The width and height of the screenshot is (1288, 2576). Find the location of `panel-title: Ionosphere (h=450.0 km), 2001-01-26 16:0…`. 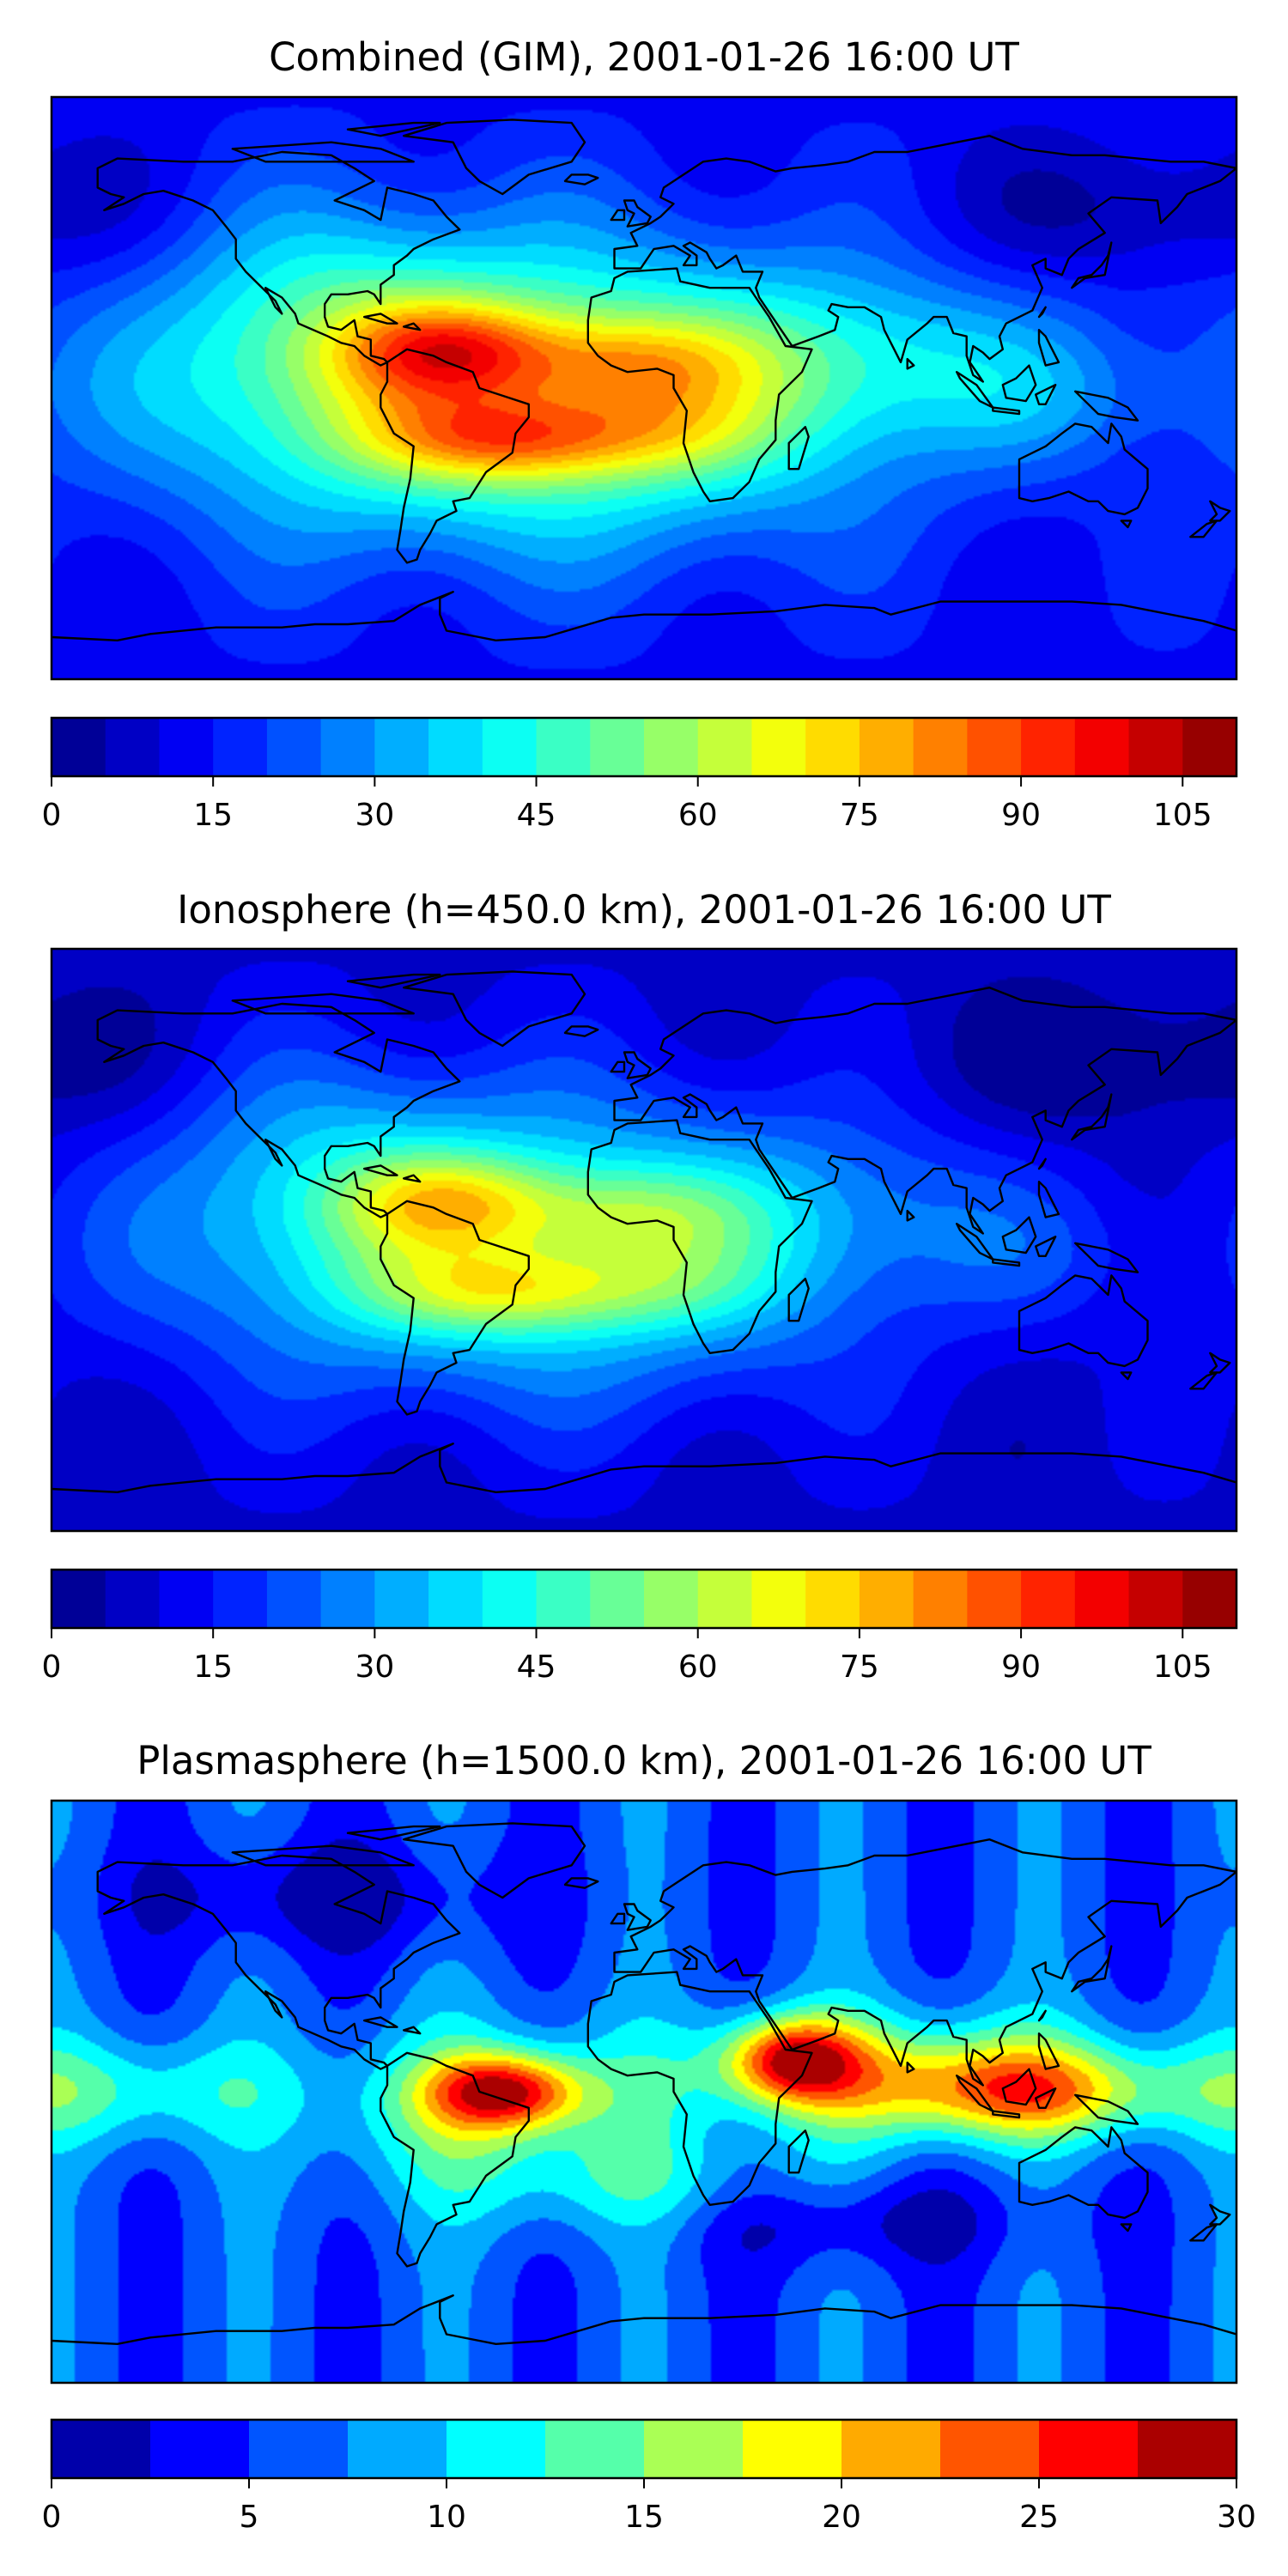

panel-title: Ionosphere (h=450.0 km), 2001-01-26 16:0… is located at coordinates (644, 910).